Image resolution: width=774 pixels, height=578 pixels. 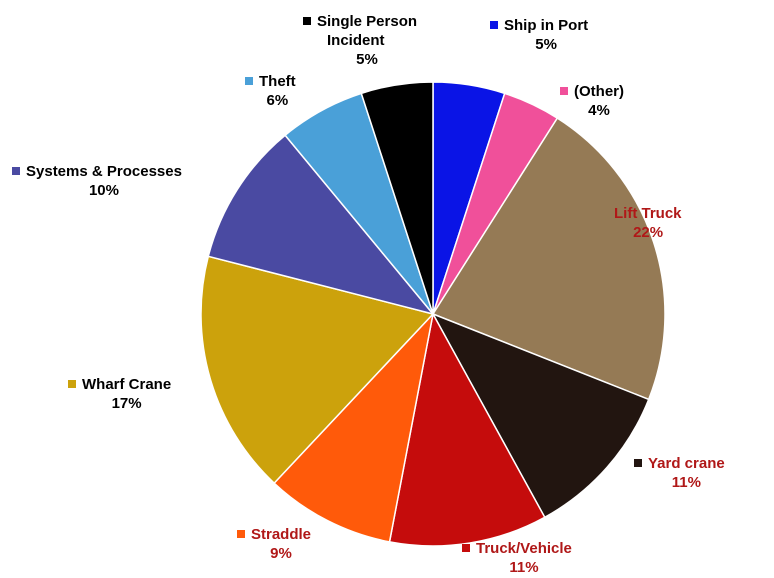 What do you see at coordinates (592, 101) in the screenshot?
I see `label-other: (Other) 4%` at bounding box center [592, 101].